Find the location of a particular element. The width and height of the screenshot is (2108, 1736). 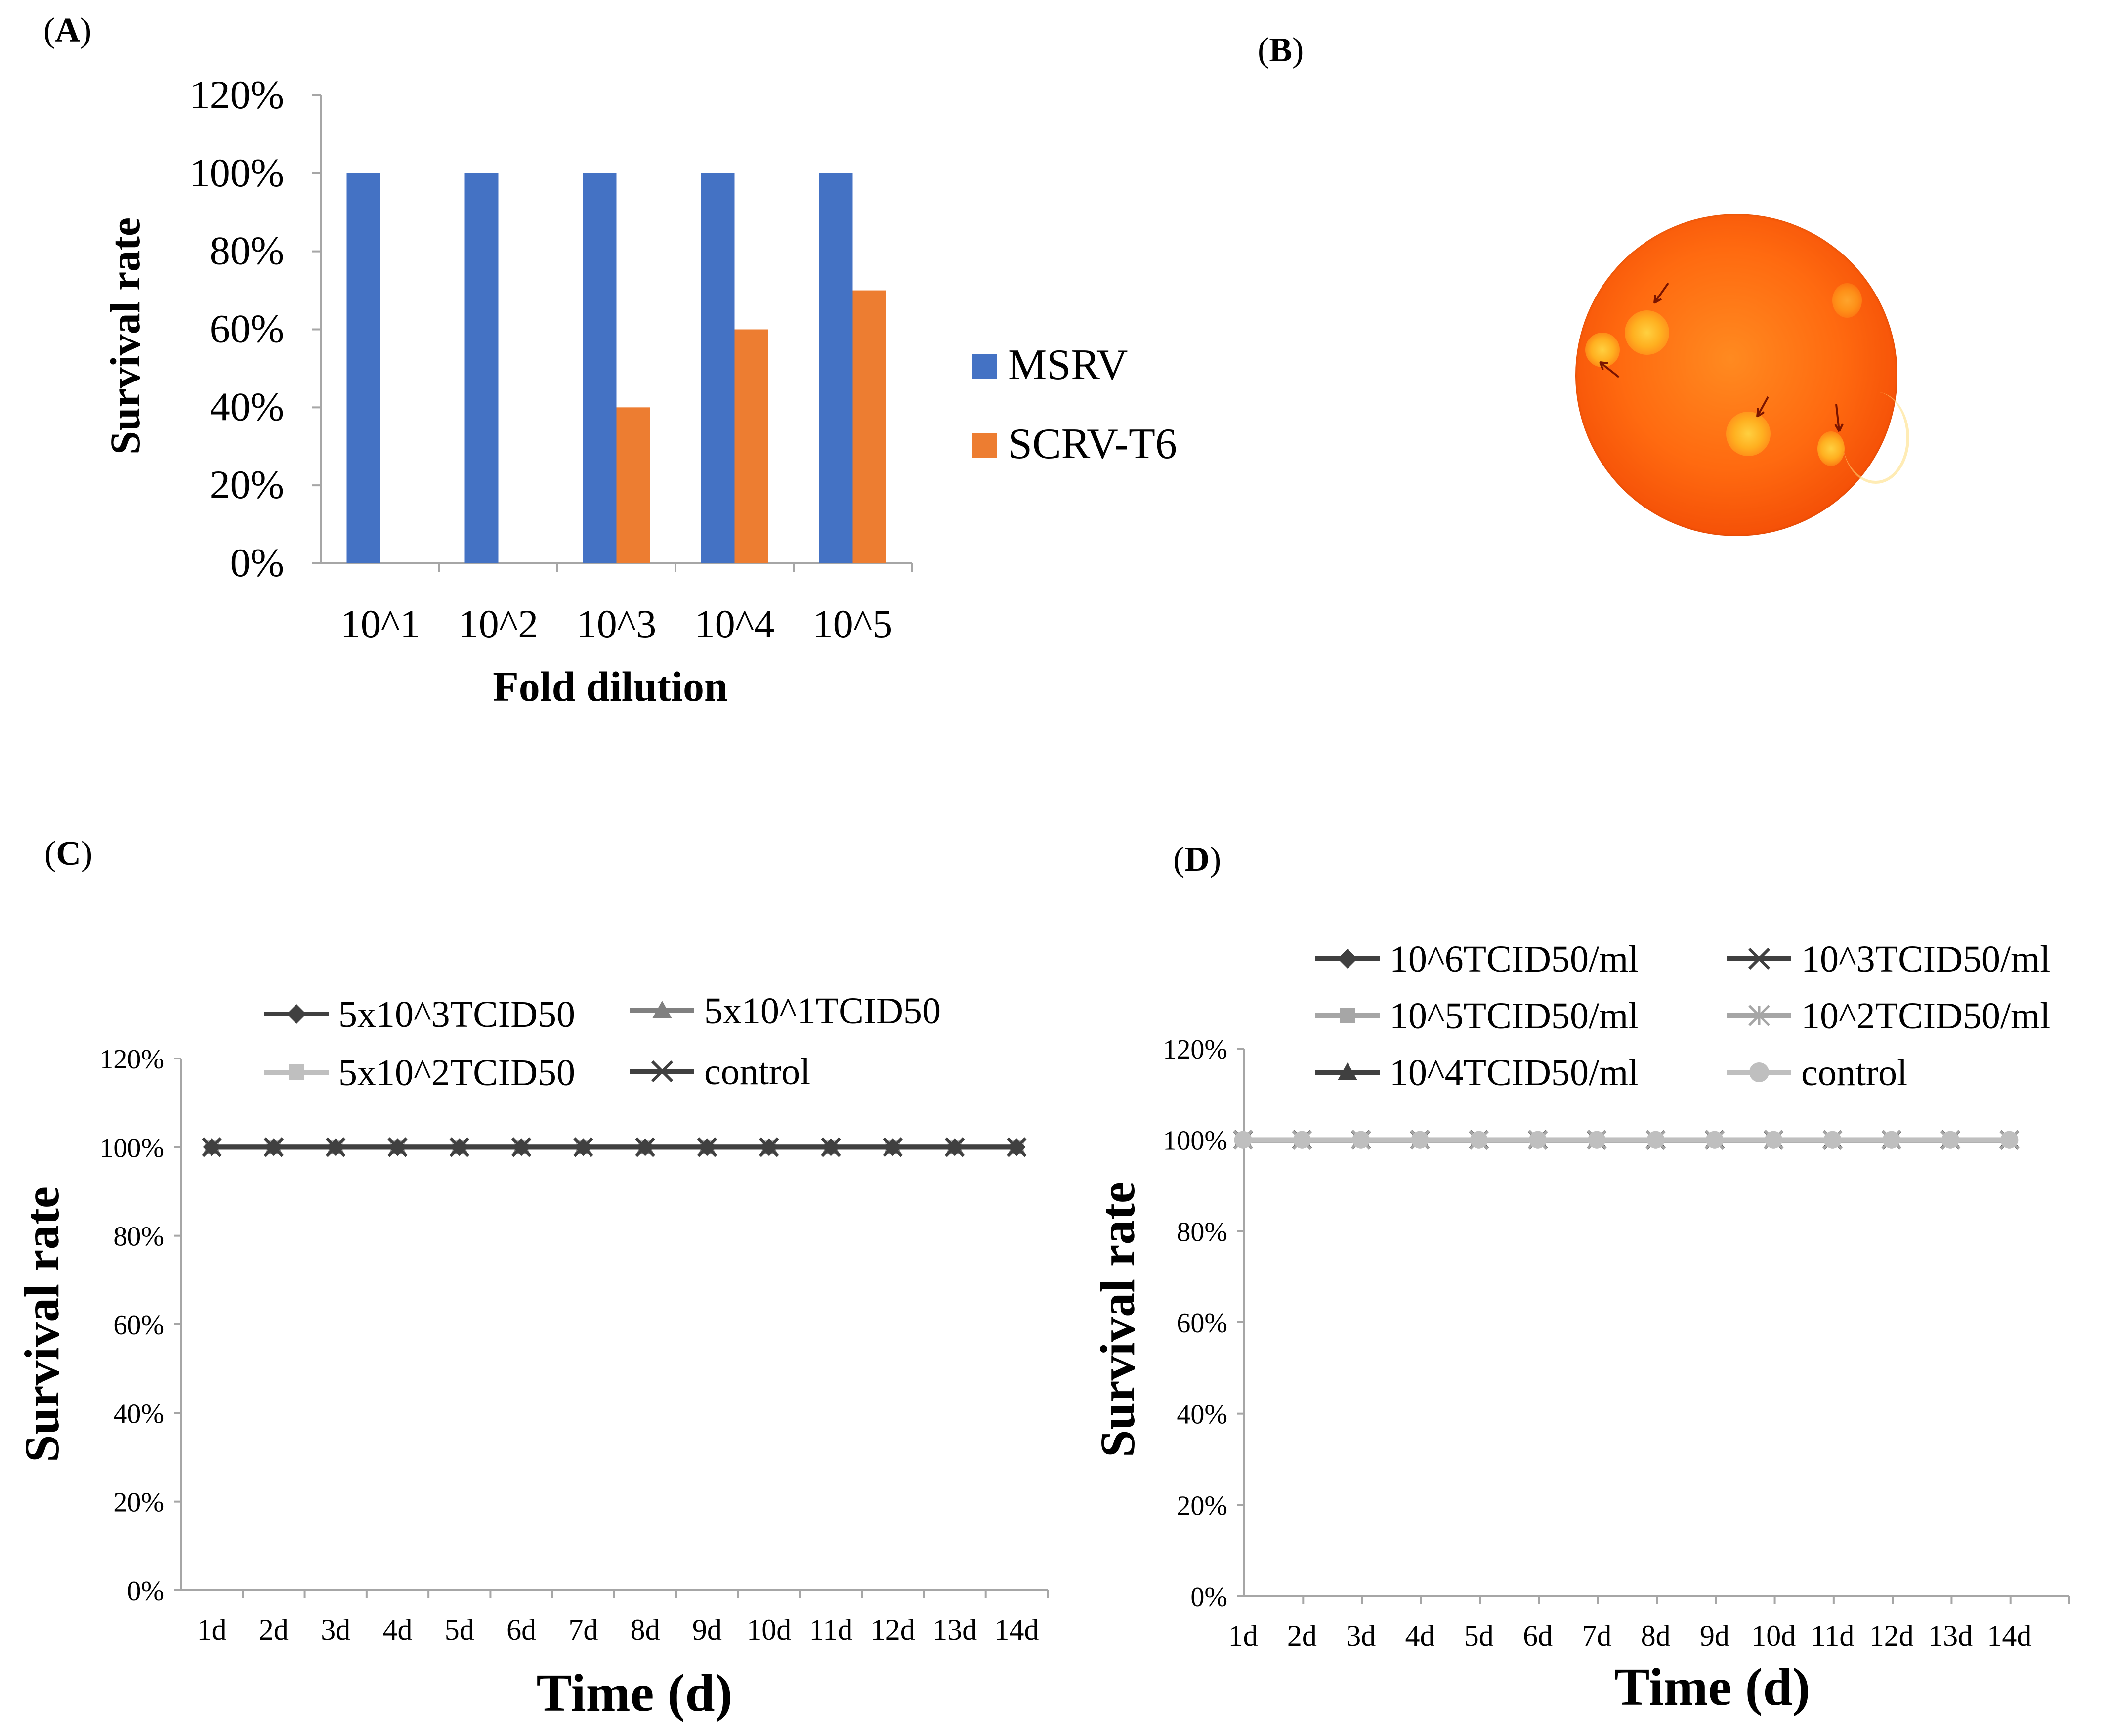

panel-label-b: (B) is located at coordinates (1281, 50).